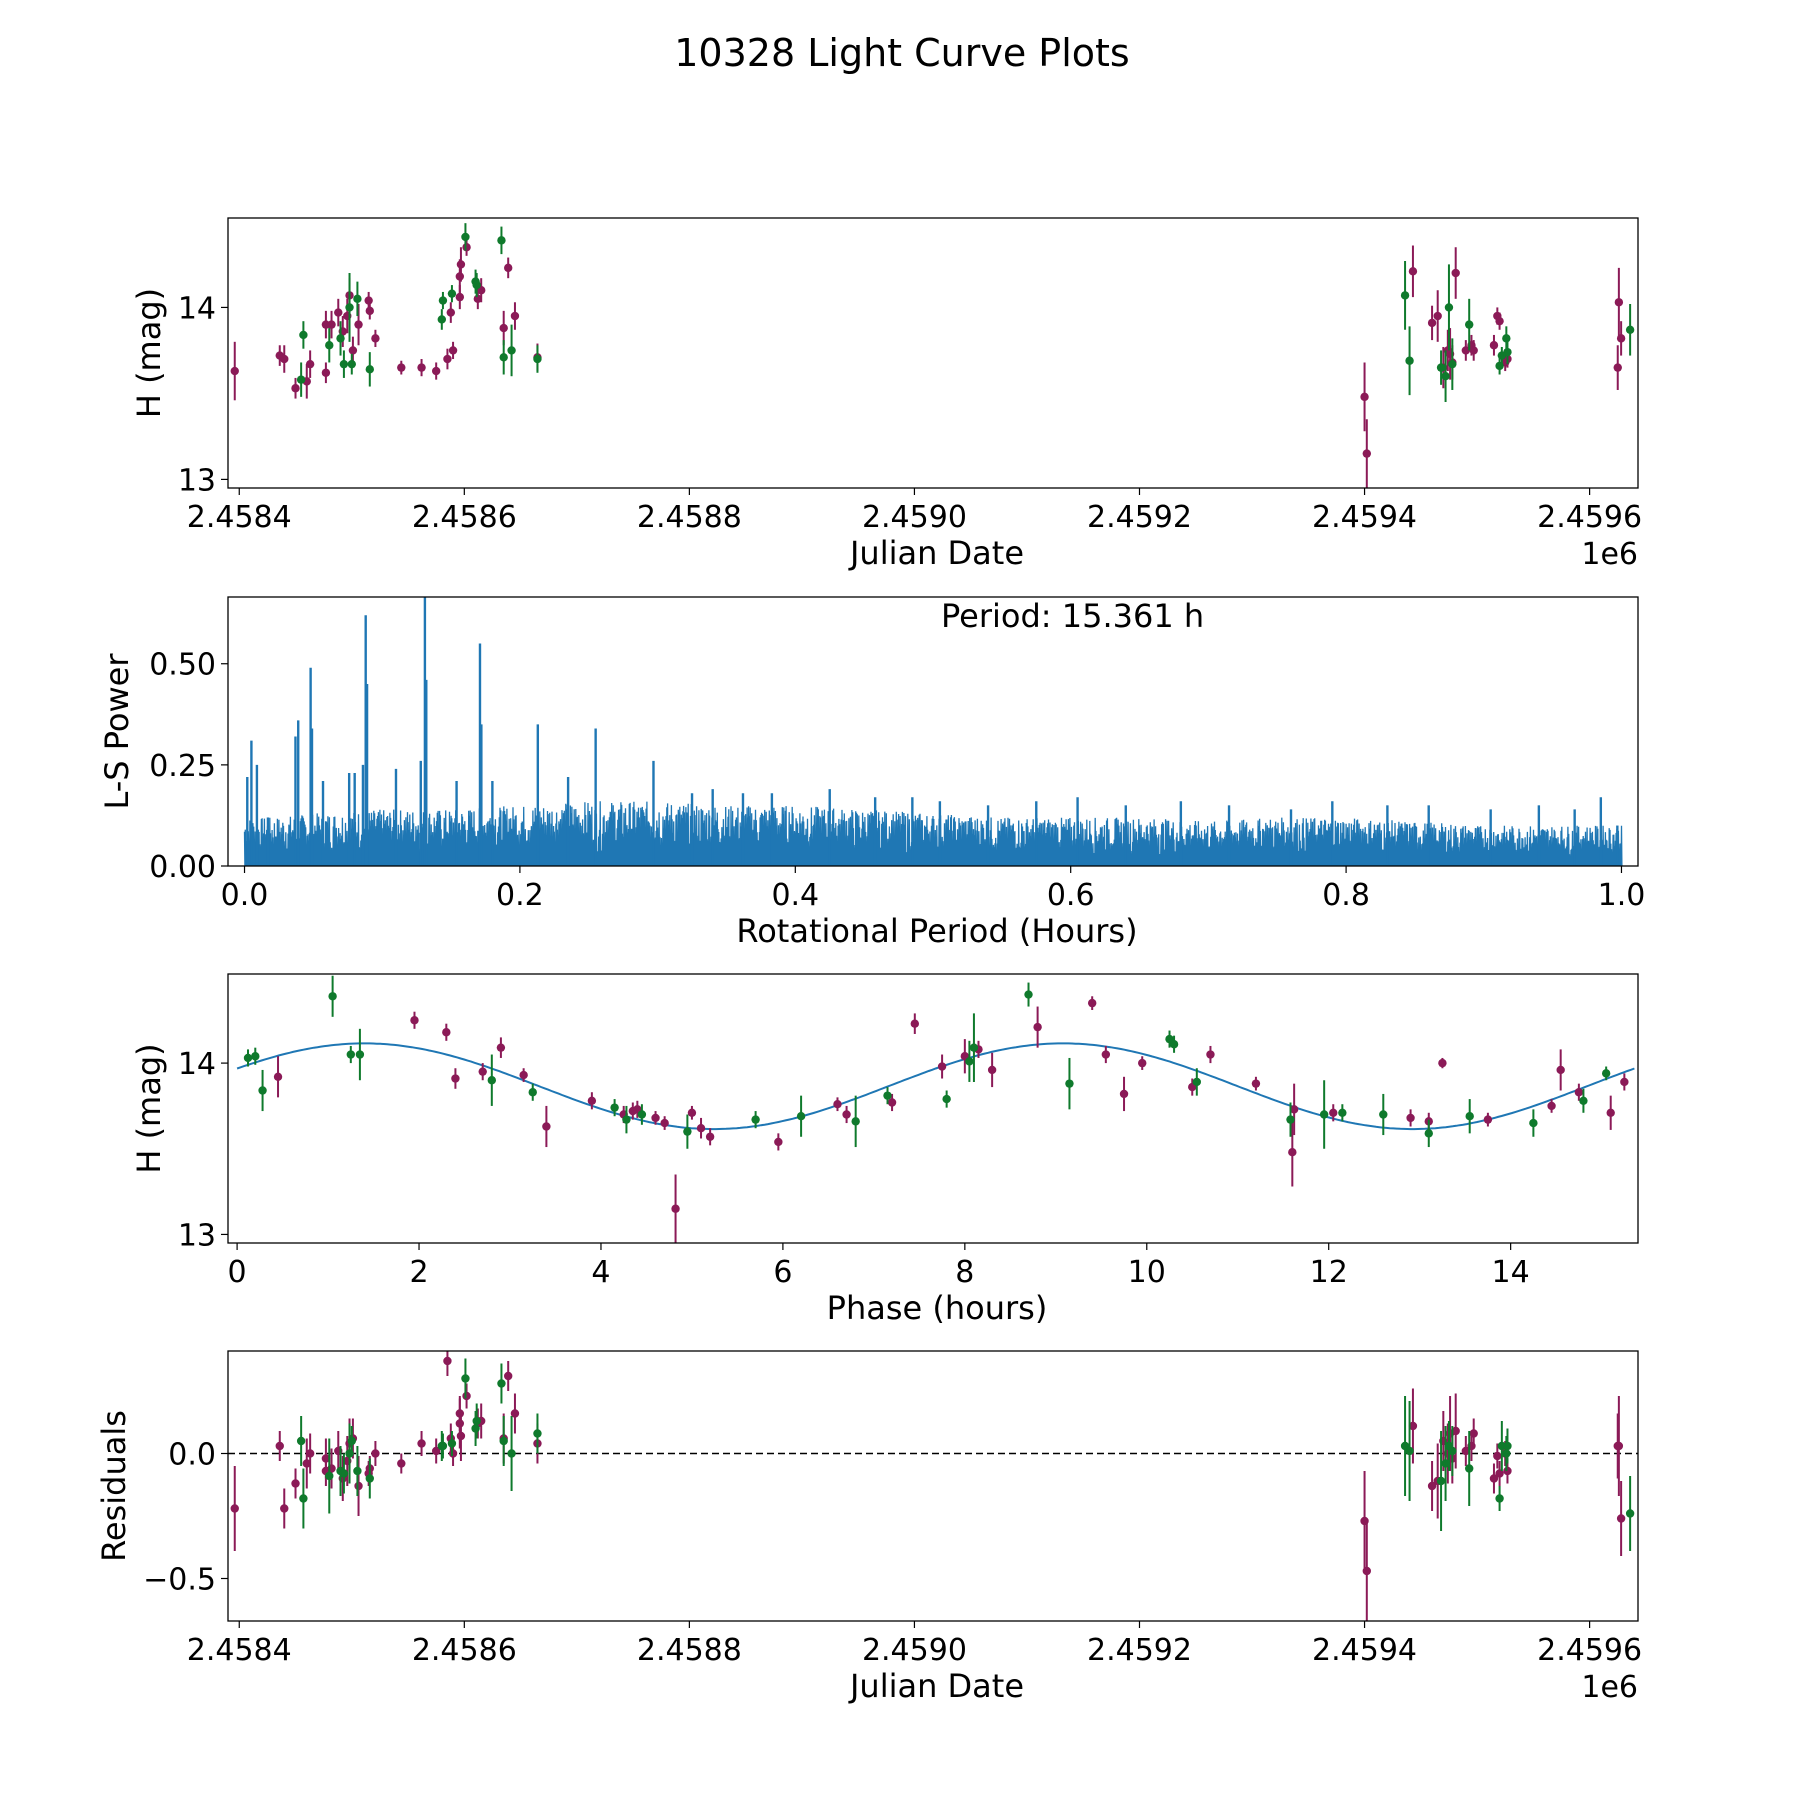  What do you see at coordinates (795, 895) in the screenshot?
I see `x-tick-label: 0.4` at bounding box center [795, 895].